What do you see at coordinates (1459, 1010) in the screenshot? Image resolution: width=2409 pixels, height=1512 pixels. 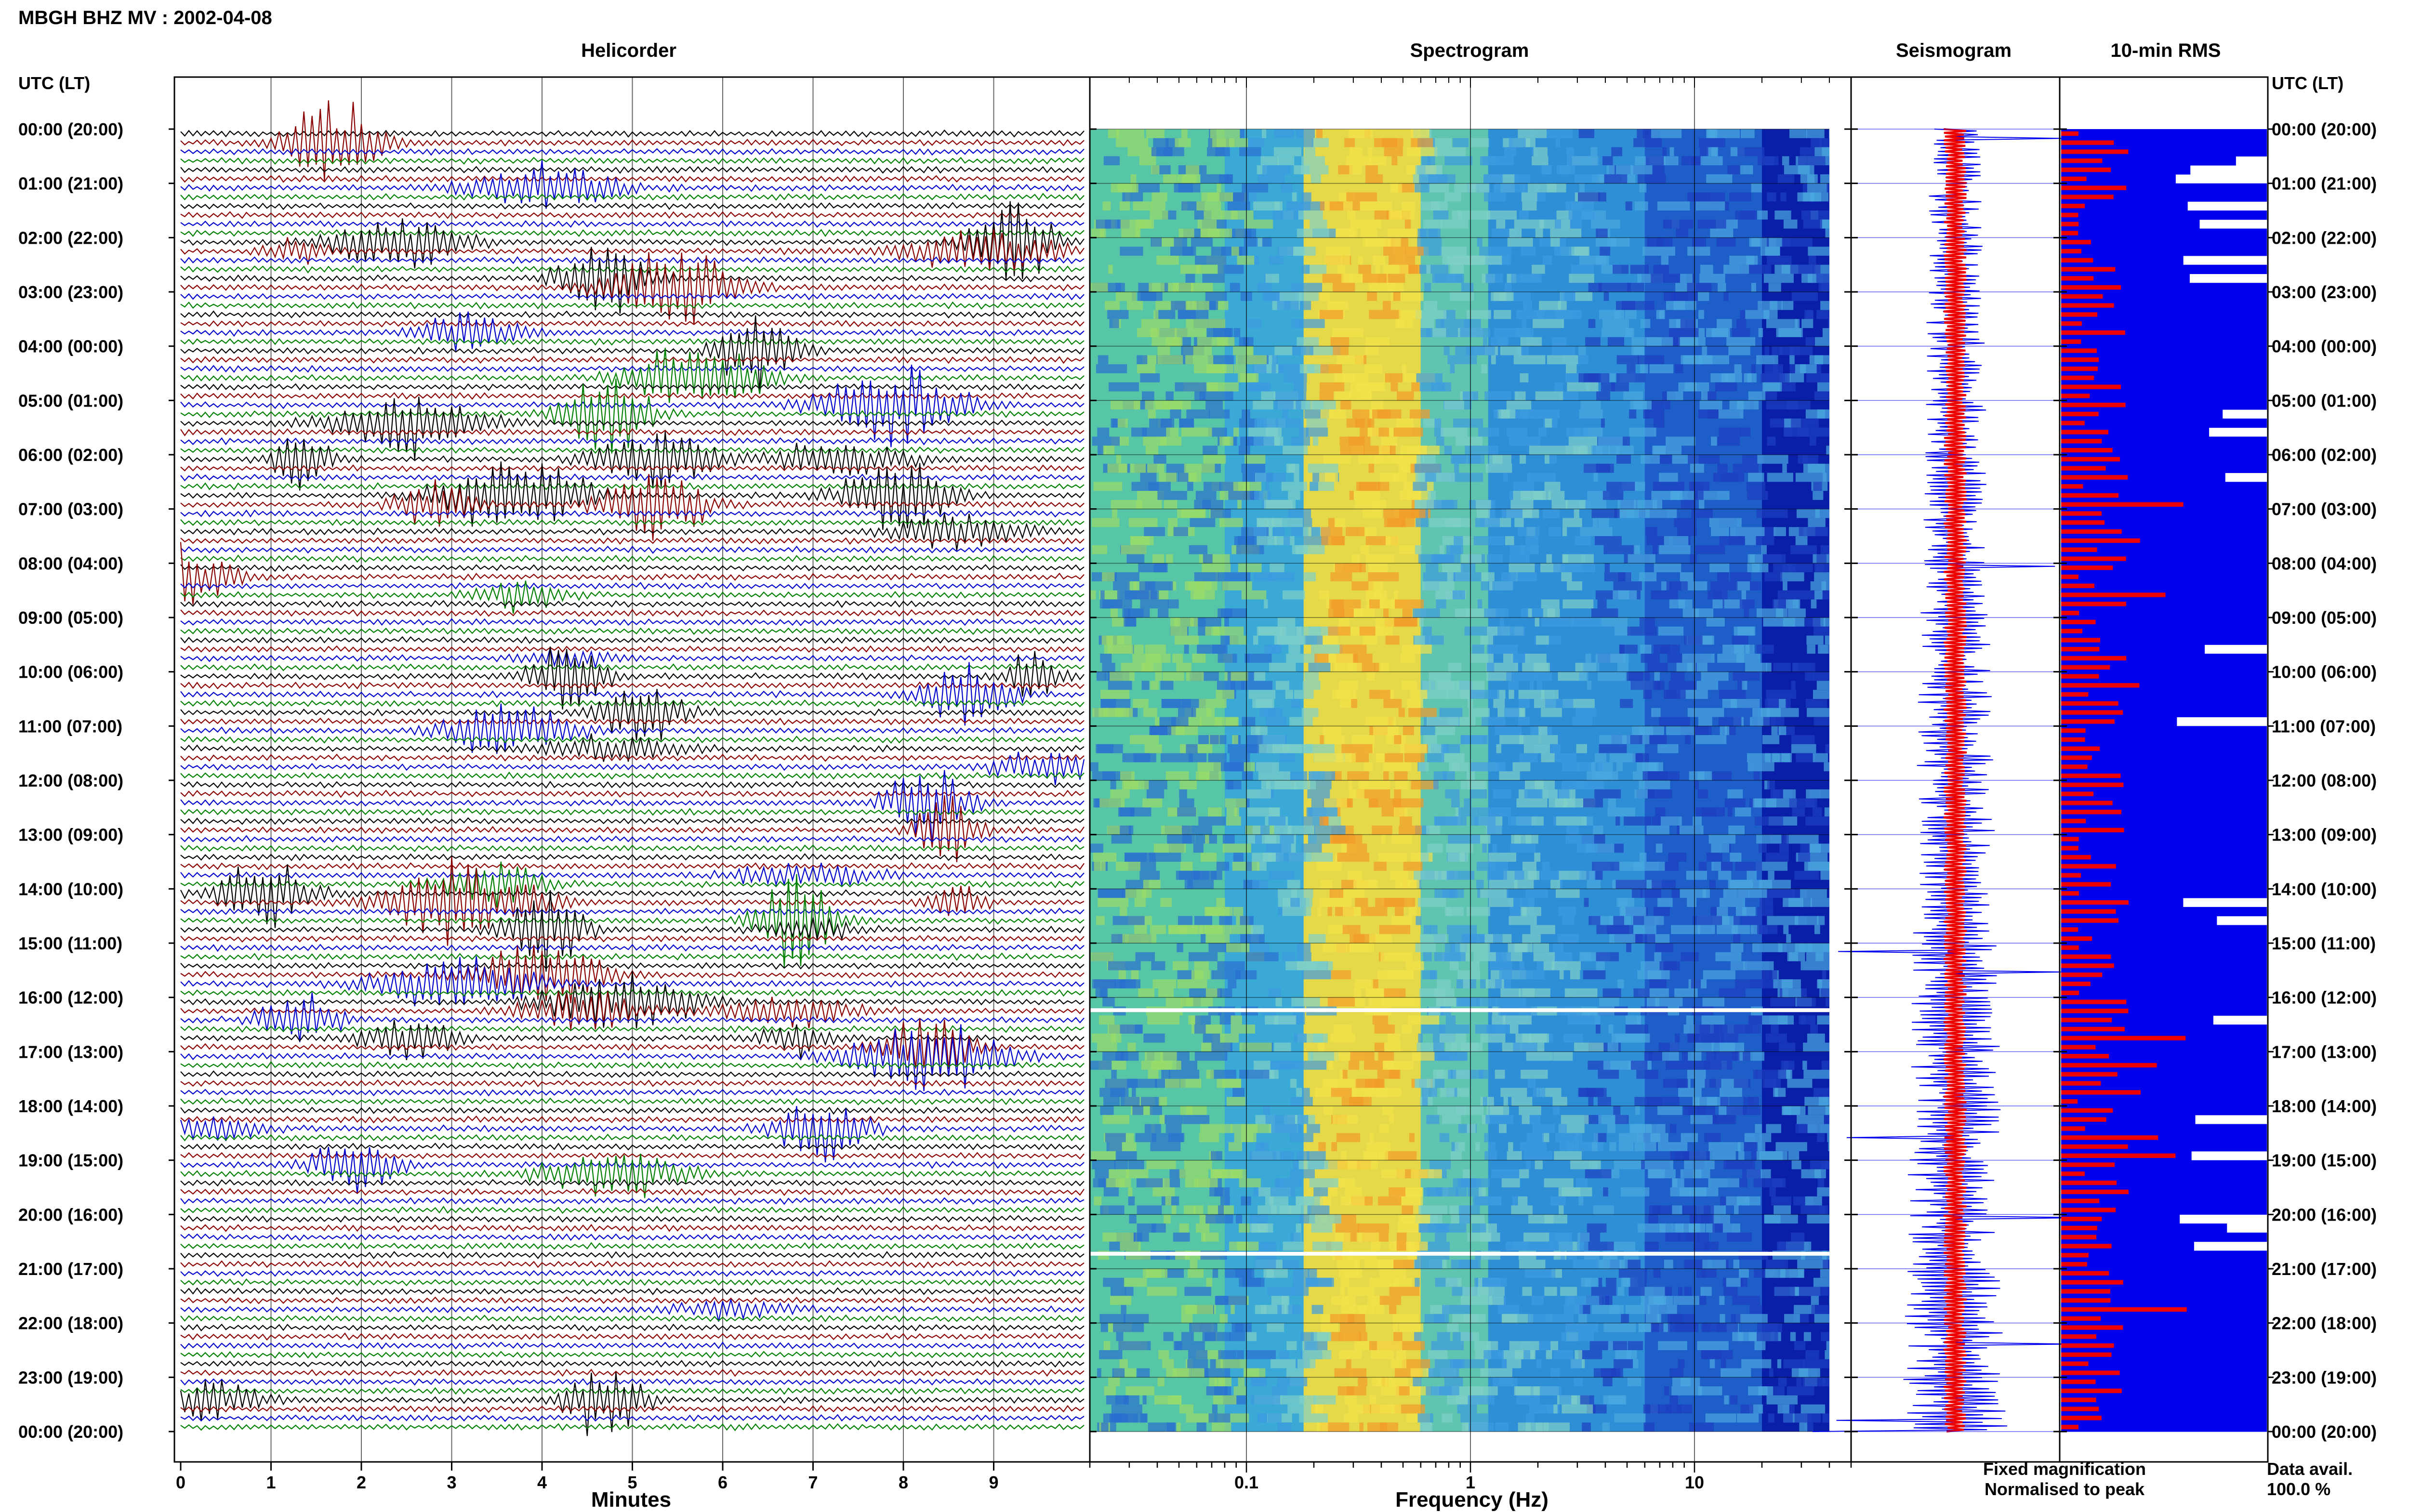 I see `spectrogram-gap` at bounding box center [1459, 1010].